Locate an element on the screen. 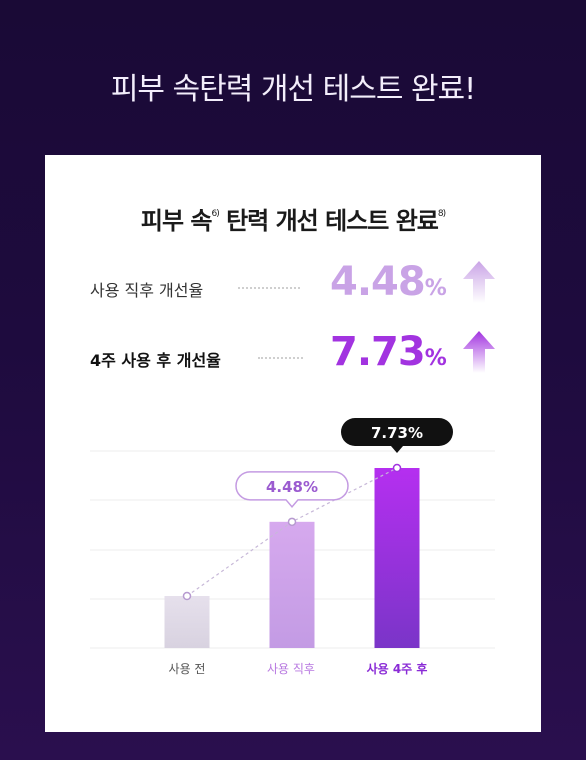  data-label: 4.48% is located at coordinates (292, 487).